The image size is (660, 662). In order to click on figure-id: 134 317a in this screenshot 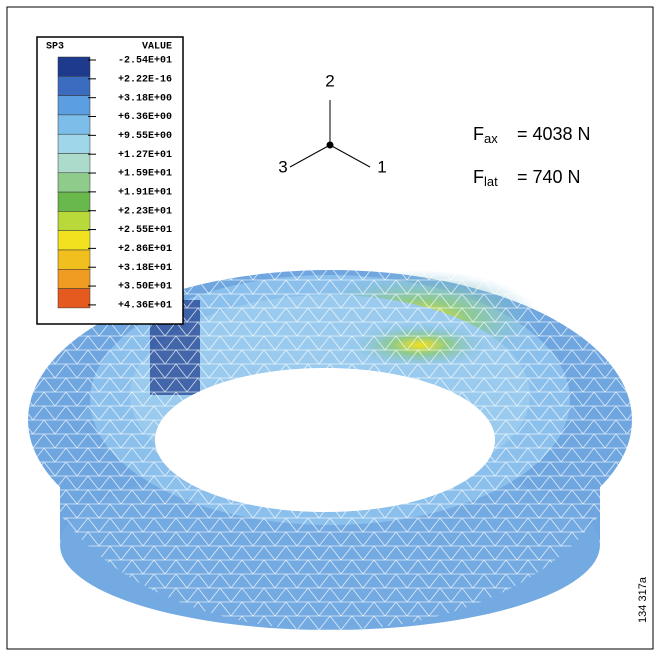, I will do `click(643, 599)`.